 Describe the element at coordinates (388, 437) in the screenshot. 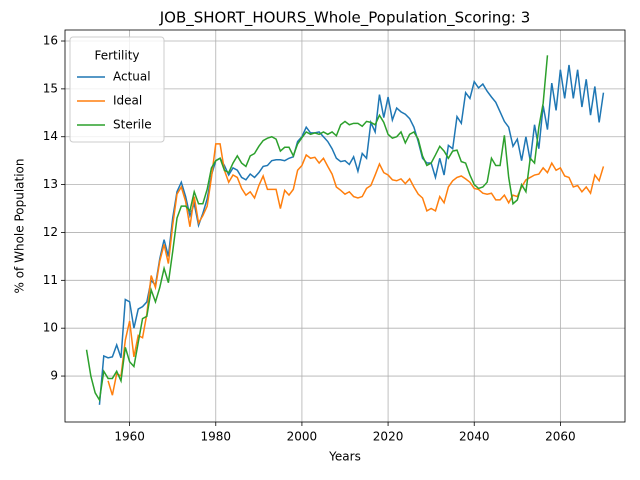

I see `x-tick-label: 2020` at that location.